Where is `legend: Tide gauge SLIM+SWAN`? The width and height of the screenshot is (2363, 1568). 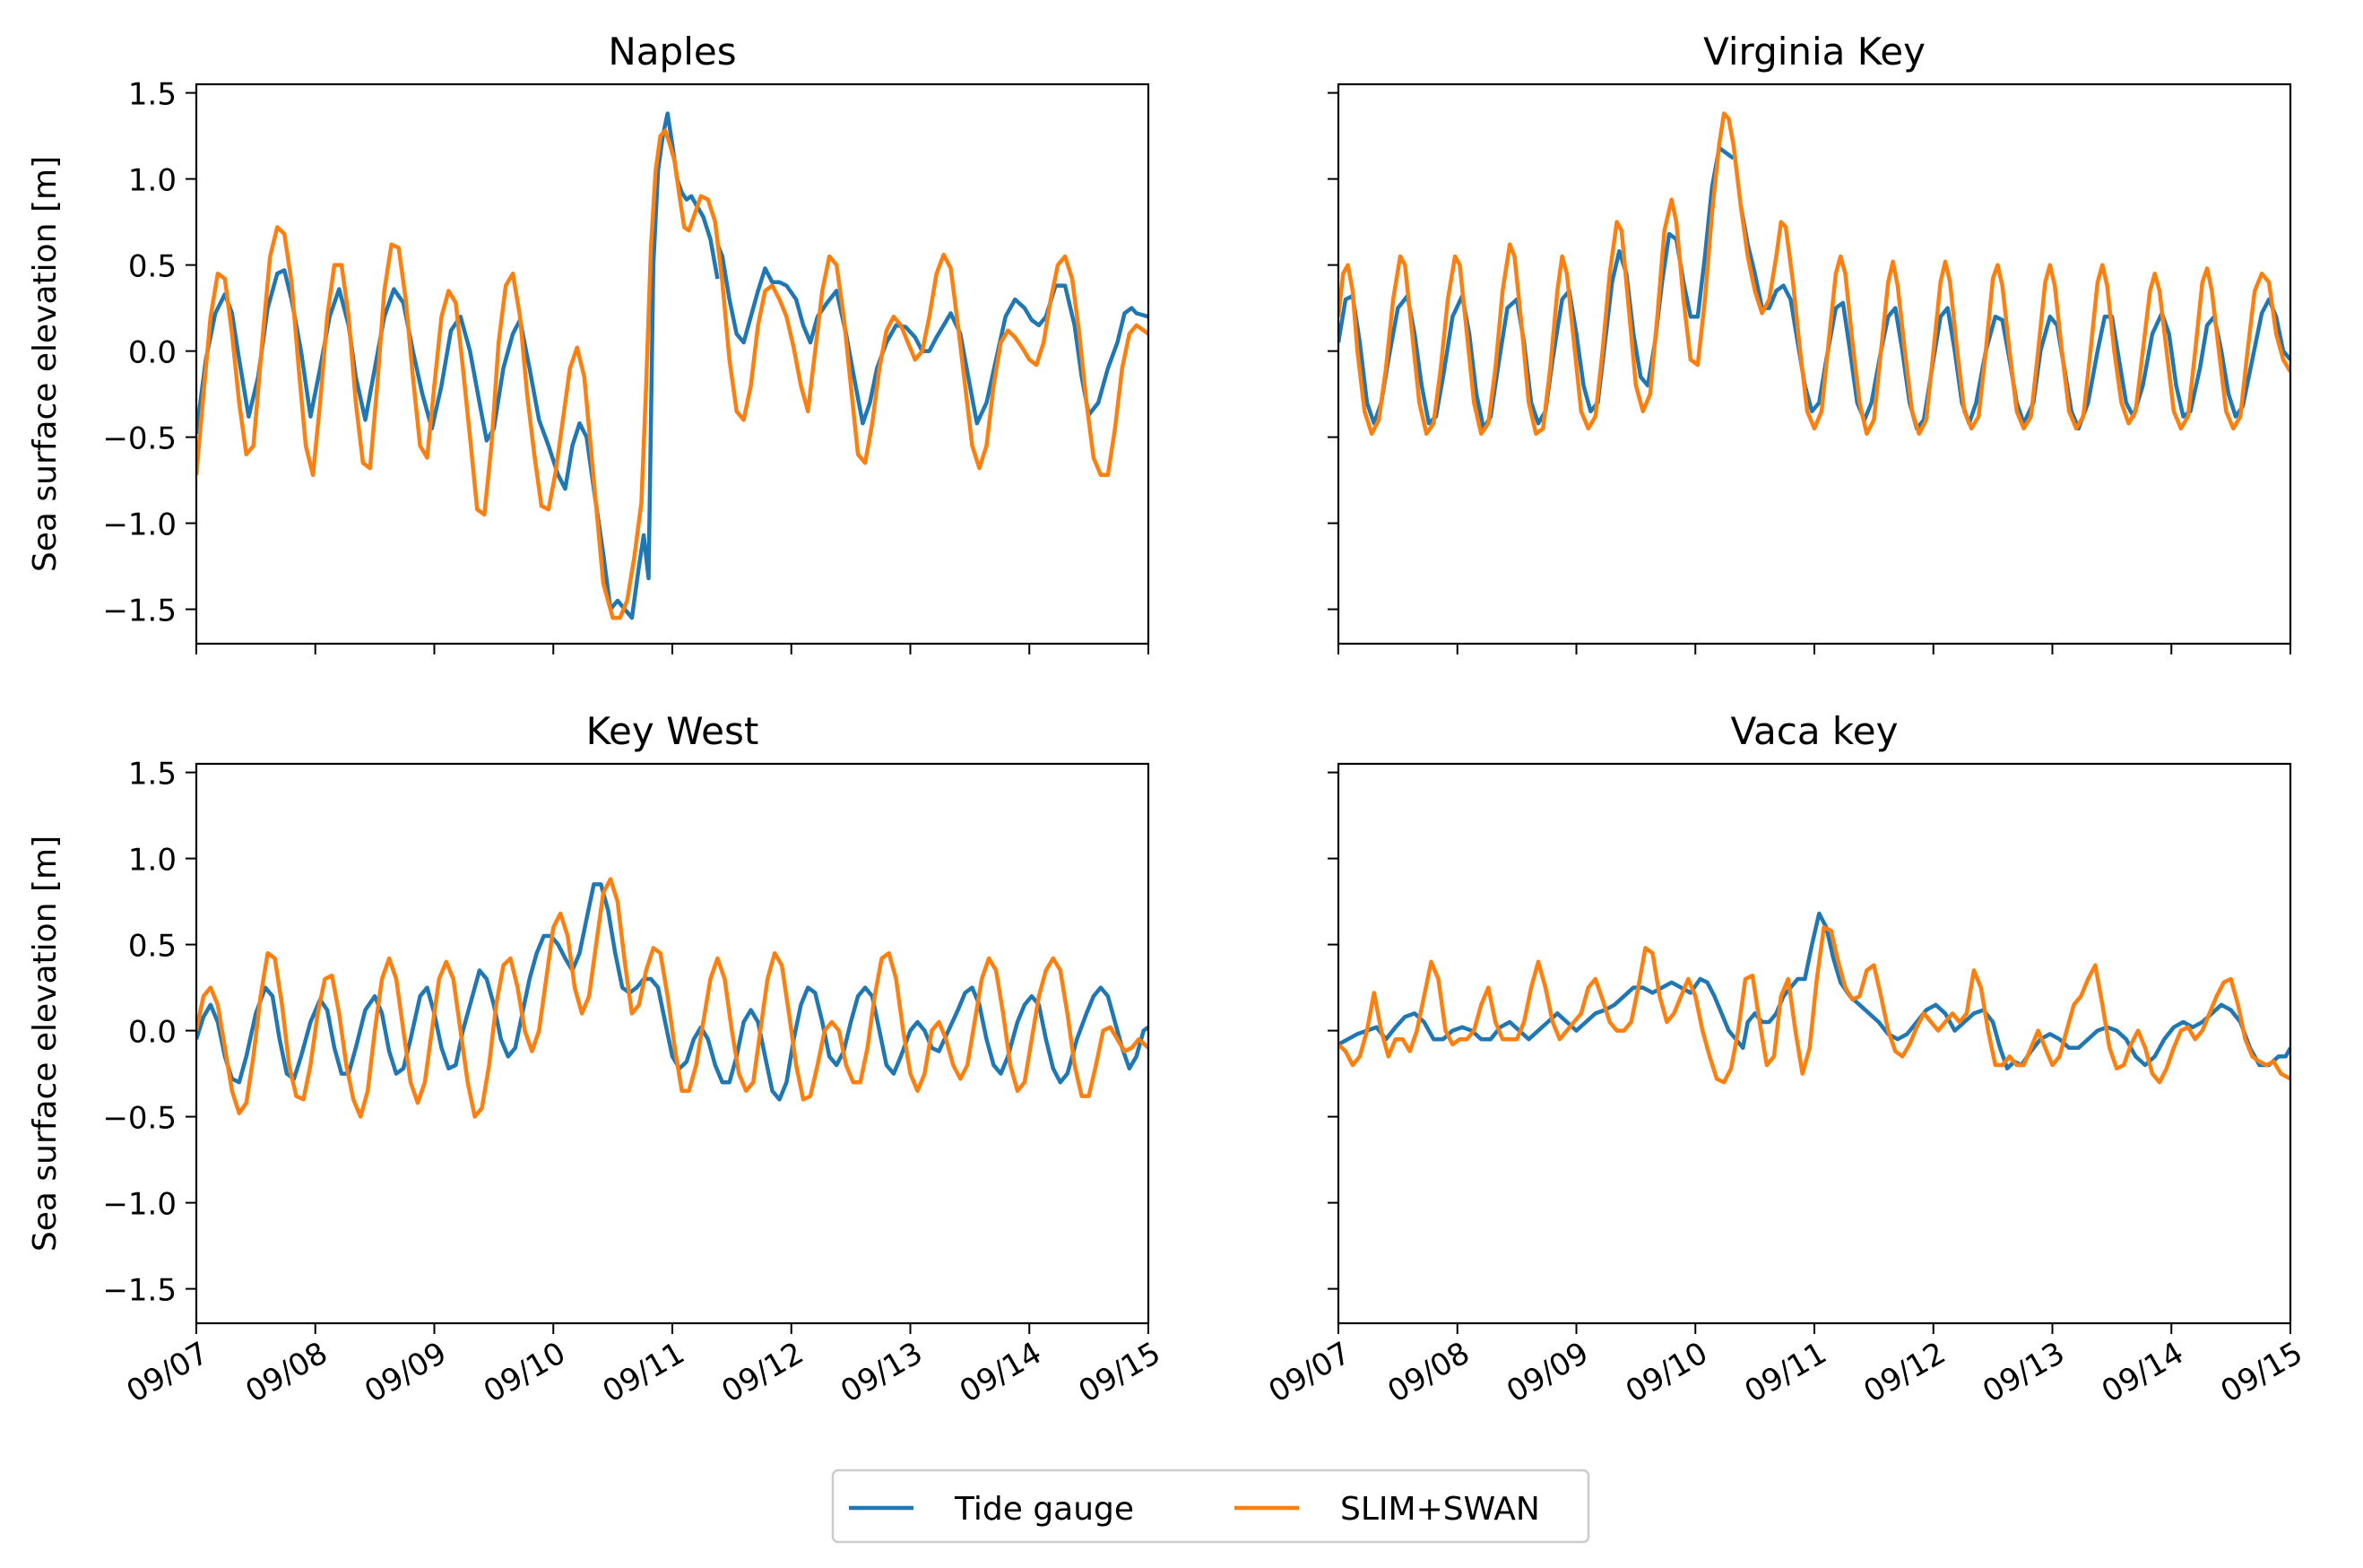
legend: Tide gauge SLIM+SWAN is located at coordinates (1210, 1506).